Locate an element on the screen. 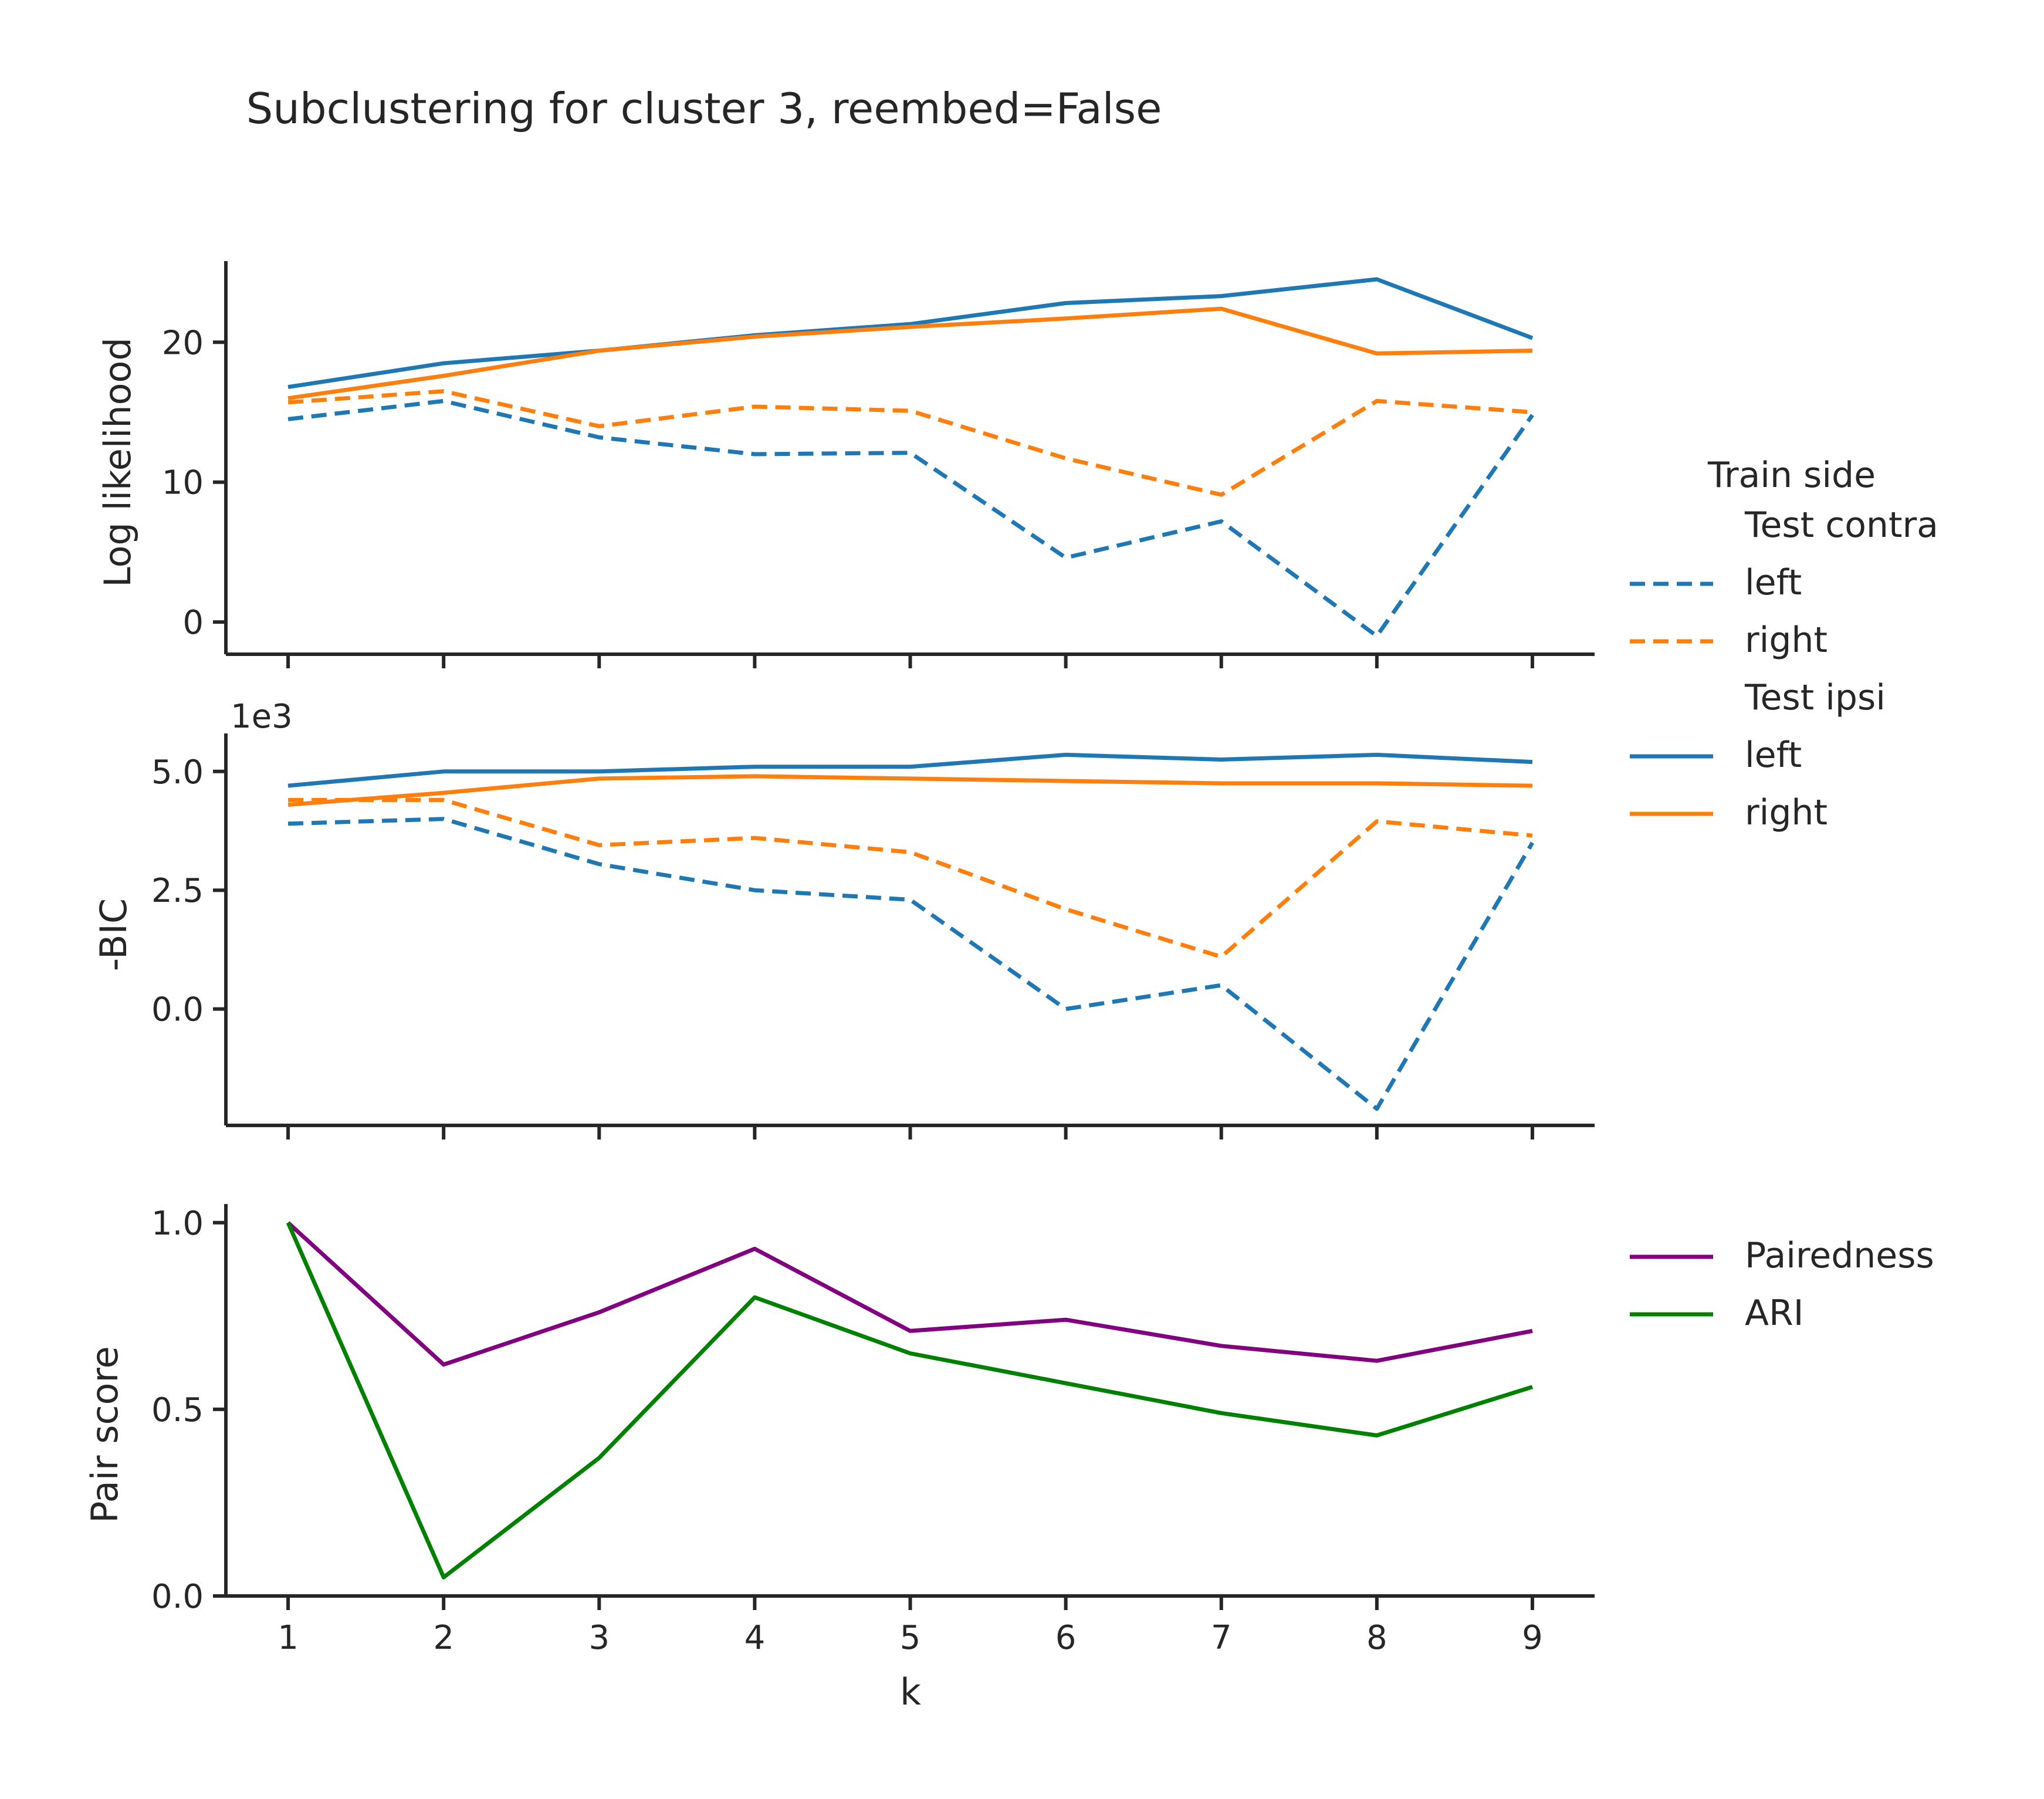 This screenshot has height=1799, width=2044. legend-bottom-entry-label: Pairedness is located at coordinates (1840, 1255).